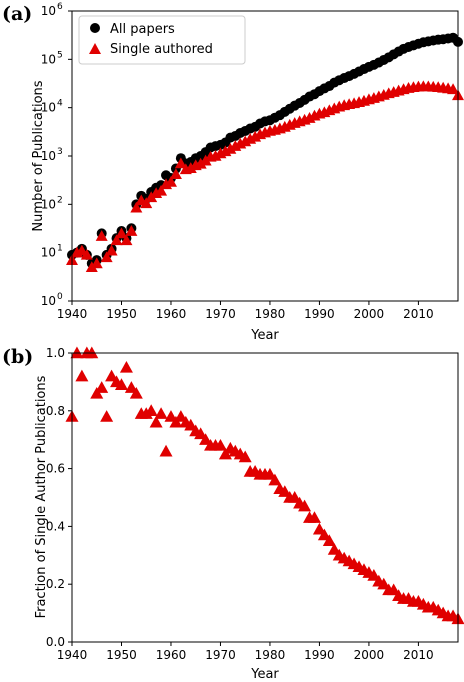 The height and width of the screenshot is (682, 464). What do you see at coordinates (55, 469) in the screenshot?
I see `panel-b-y-tick-label: 0.6` at bounding box center [55, 469].